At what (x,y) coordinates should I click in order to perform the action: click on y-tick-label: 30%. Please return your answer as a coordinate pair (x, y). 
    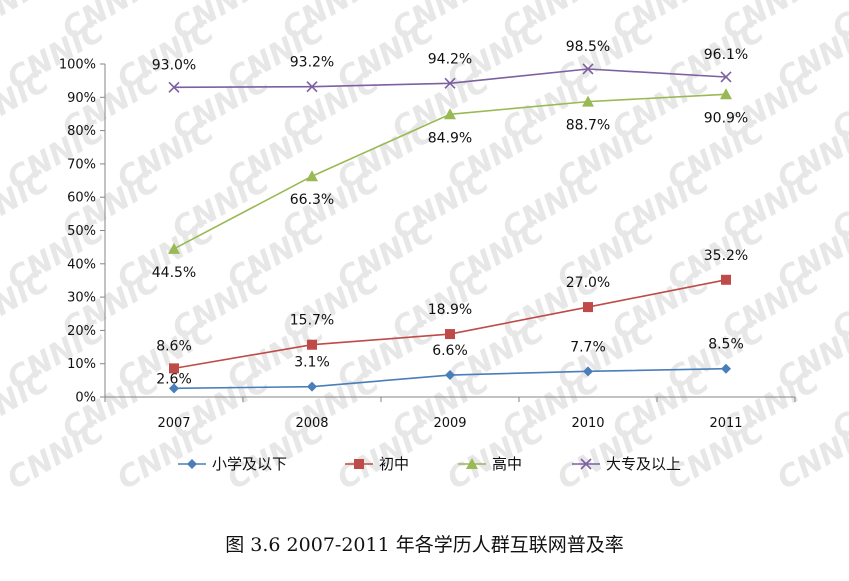
    Looking at the image, I should click on (81, 298).